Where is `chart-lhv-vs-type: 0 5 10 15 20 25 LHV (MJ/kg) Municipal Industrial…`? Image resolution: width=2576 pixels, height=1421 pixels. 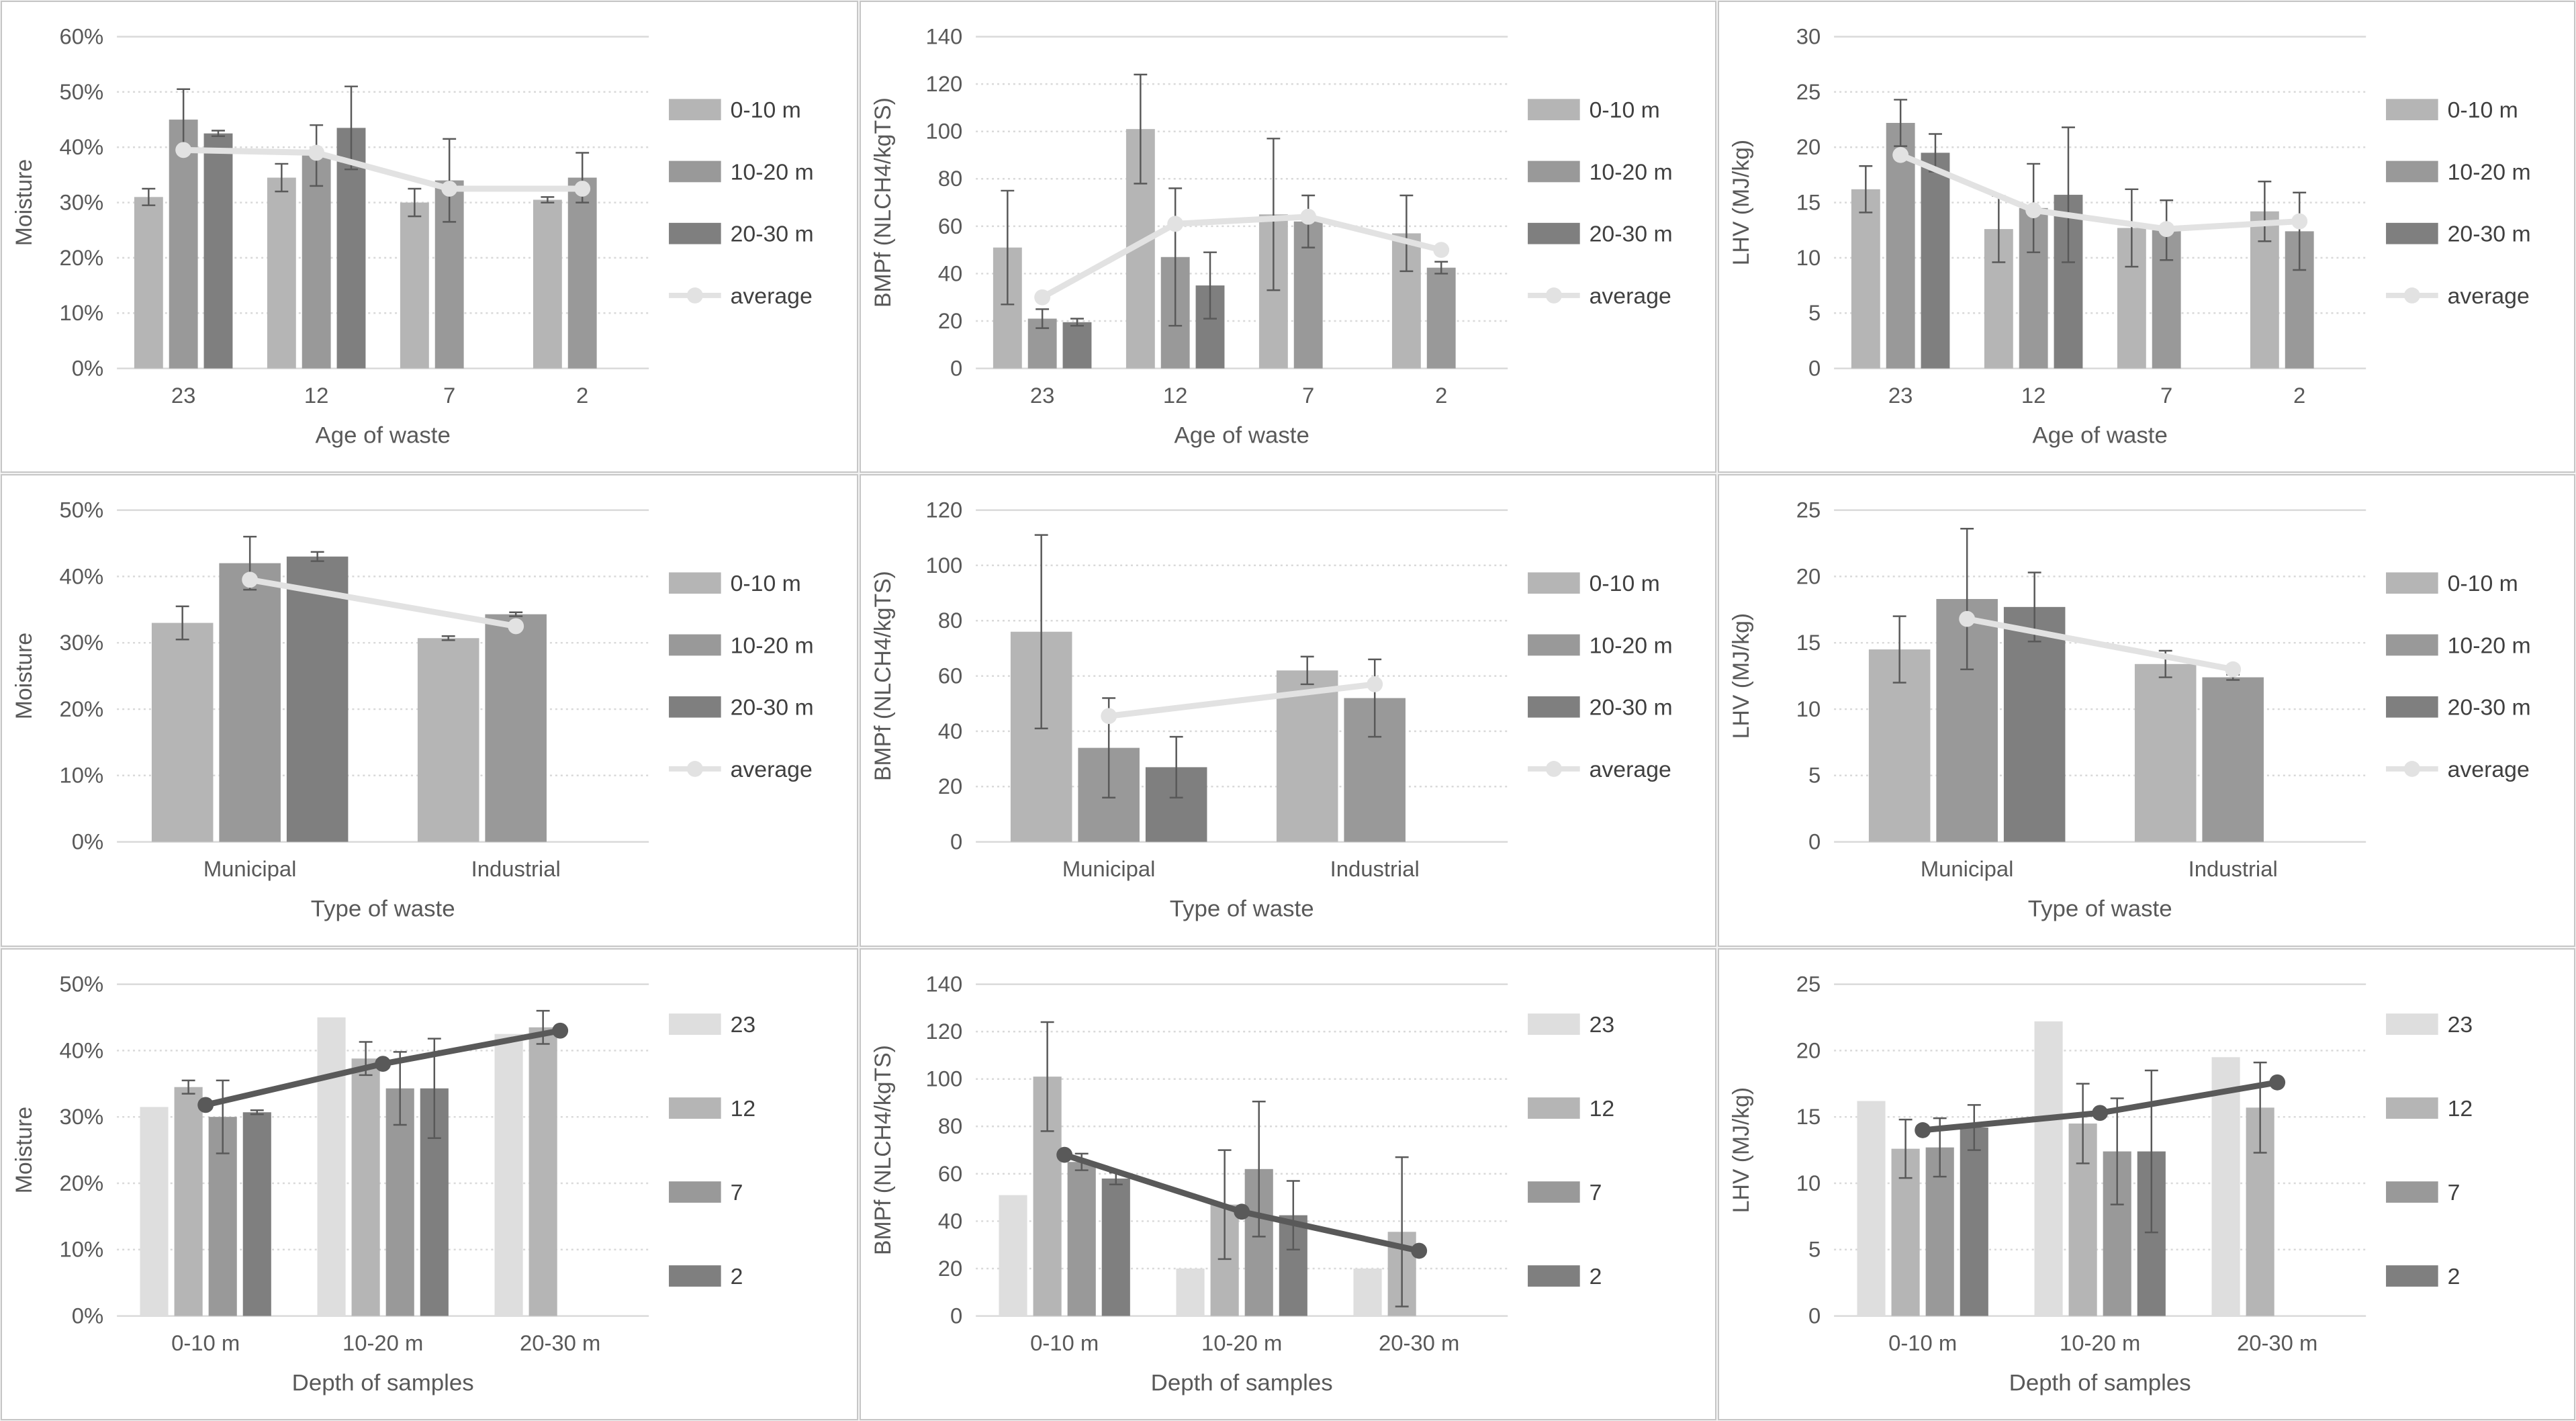
chart-lhv-vs-type: 0 5 10 15 20 25 LHV (MJ/kg) Municipal Industrial… is located at coordinates (2130, 710).